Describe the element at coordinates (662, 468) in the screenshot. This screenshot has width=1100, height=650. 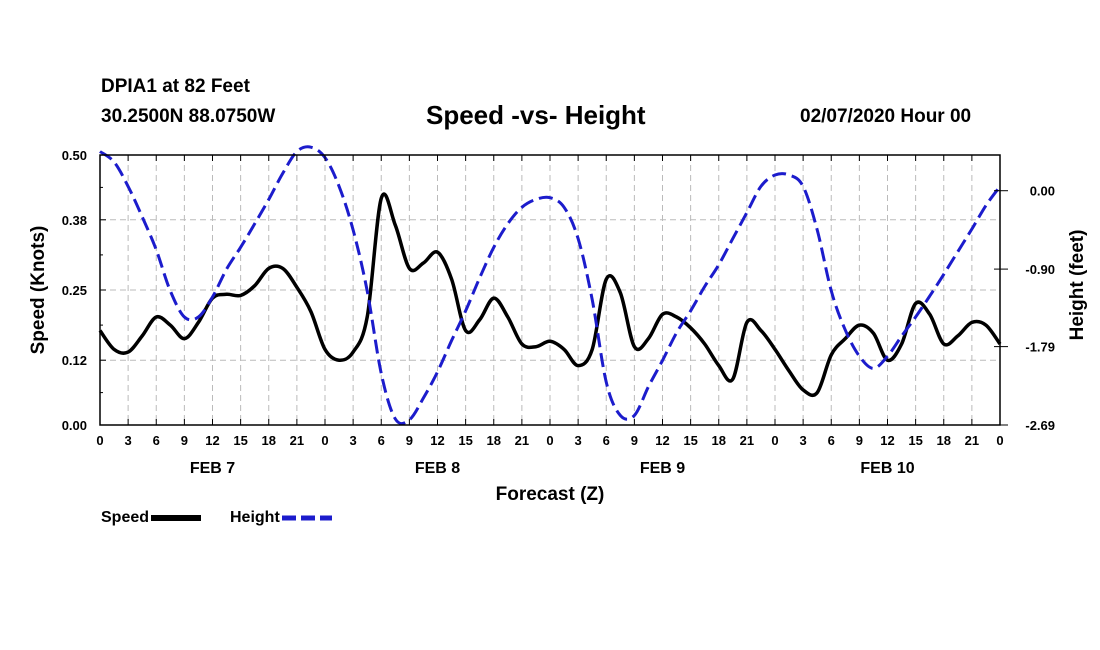
I see `day-label: FEB 9` at that location.